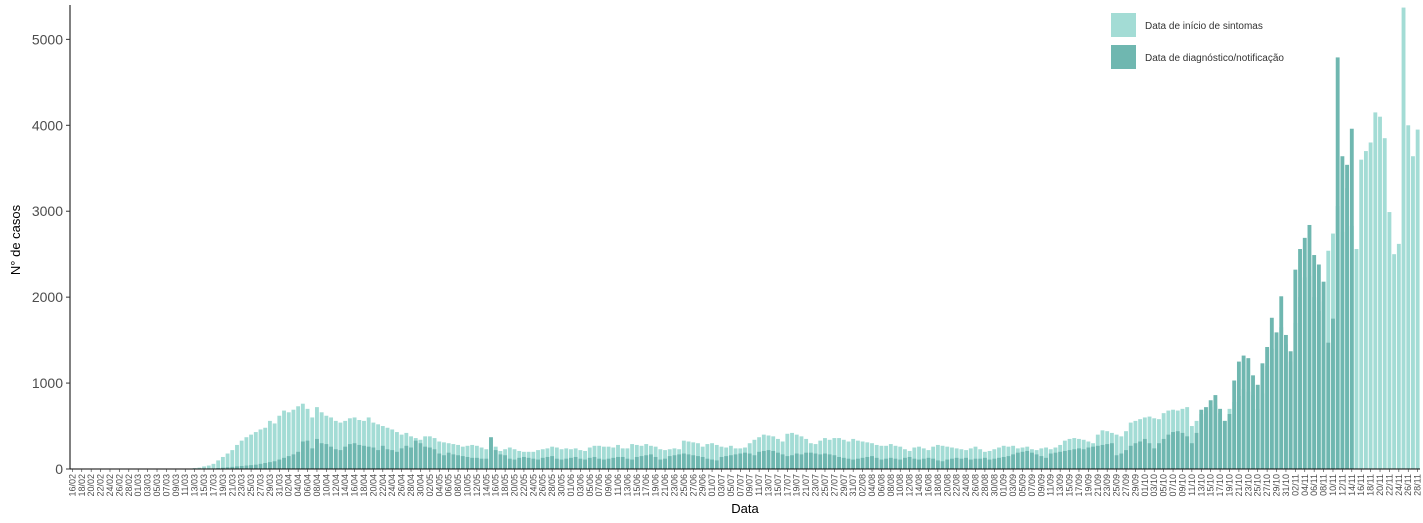 This screenshot has width=1423, height=523. Describe the element at coordinates (15, 239) in the screenshot. I see `y-axis-label: N° de casos` at that location.